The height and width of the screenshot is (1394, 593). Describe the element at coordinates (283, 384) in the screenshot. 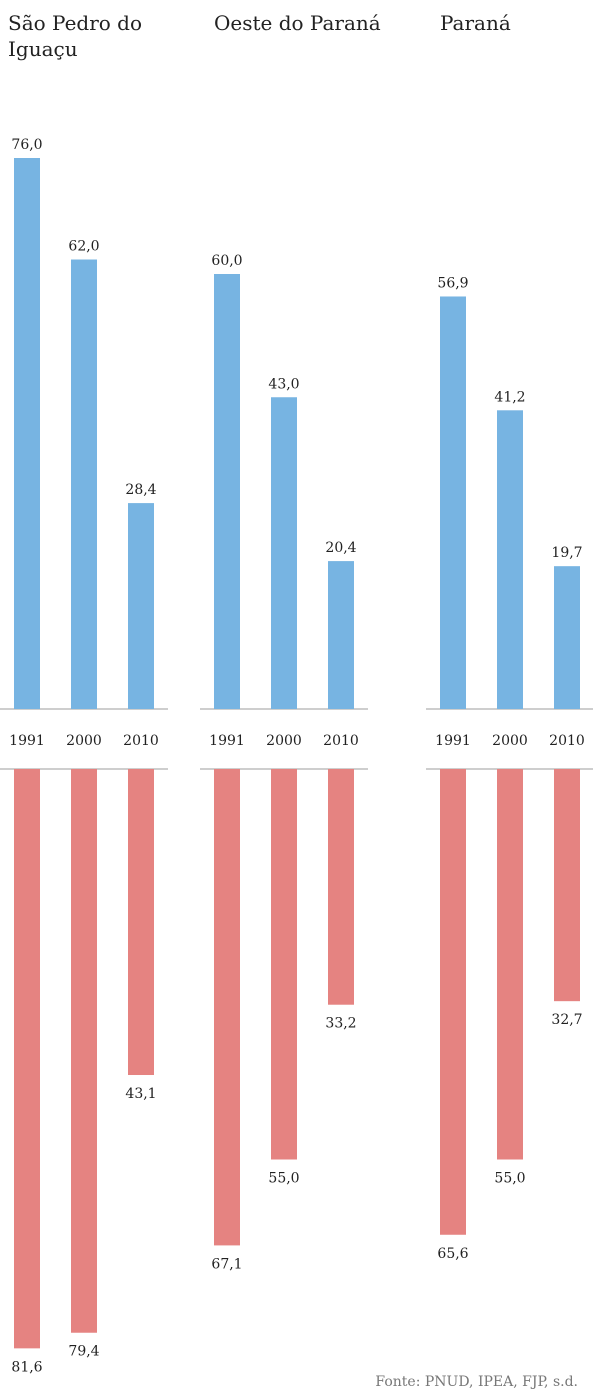

I see `bar-top-label: 43,0` at that location.